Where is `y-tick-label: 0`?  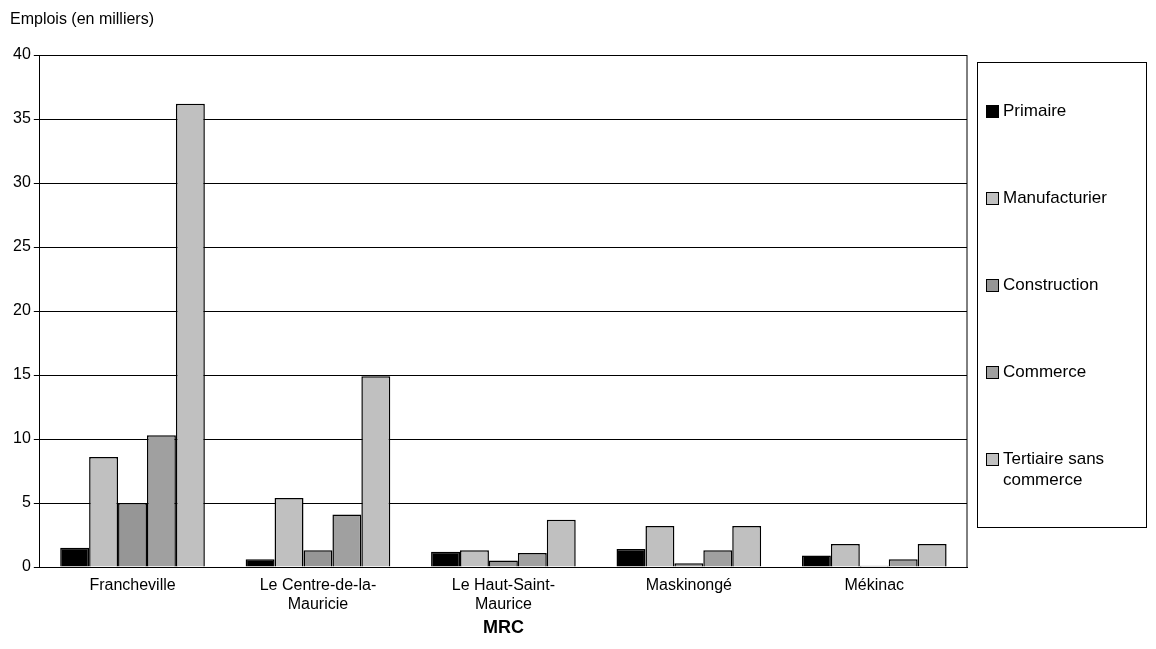
y-tick-label: 0 is located at coordinates (26, 566).